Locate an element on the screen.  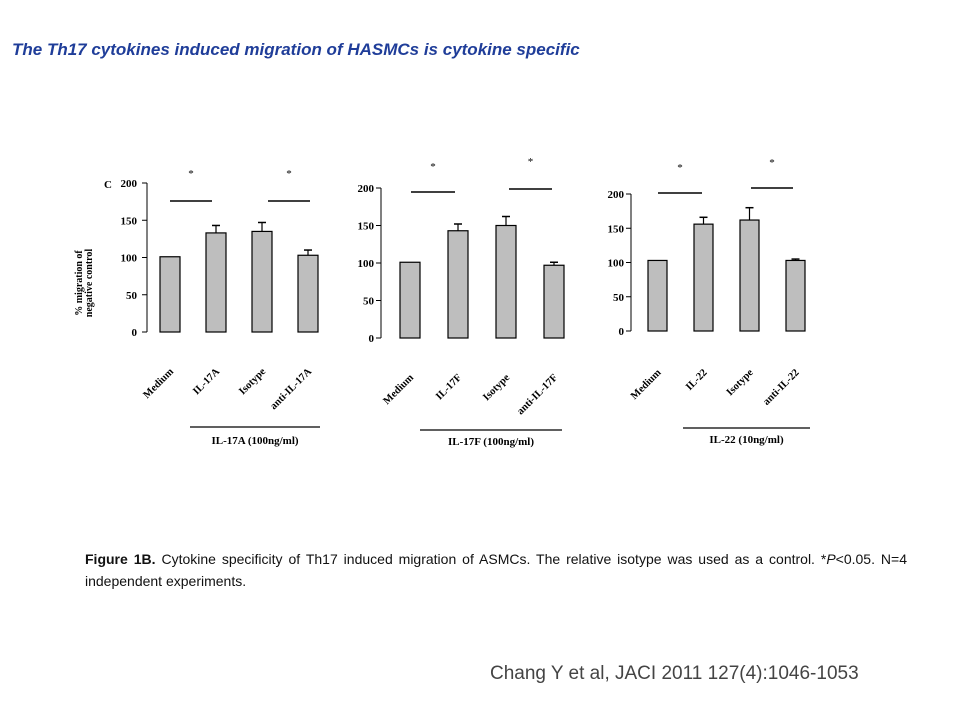
category-label: Isotype is located at coordinates (740, 382).